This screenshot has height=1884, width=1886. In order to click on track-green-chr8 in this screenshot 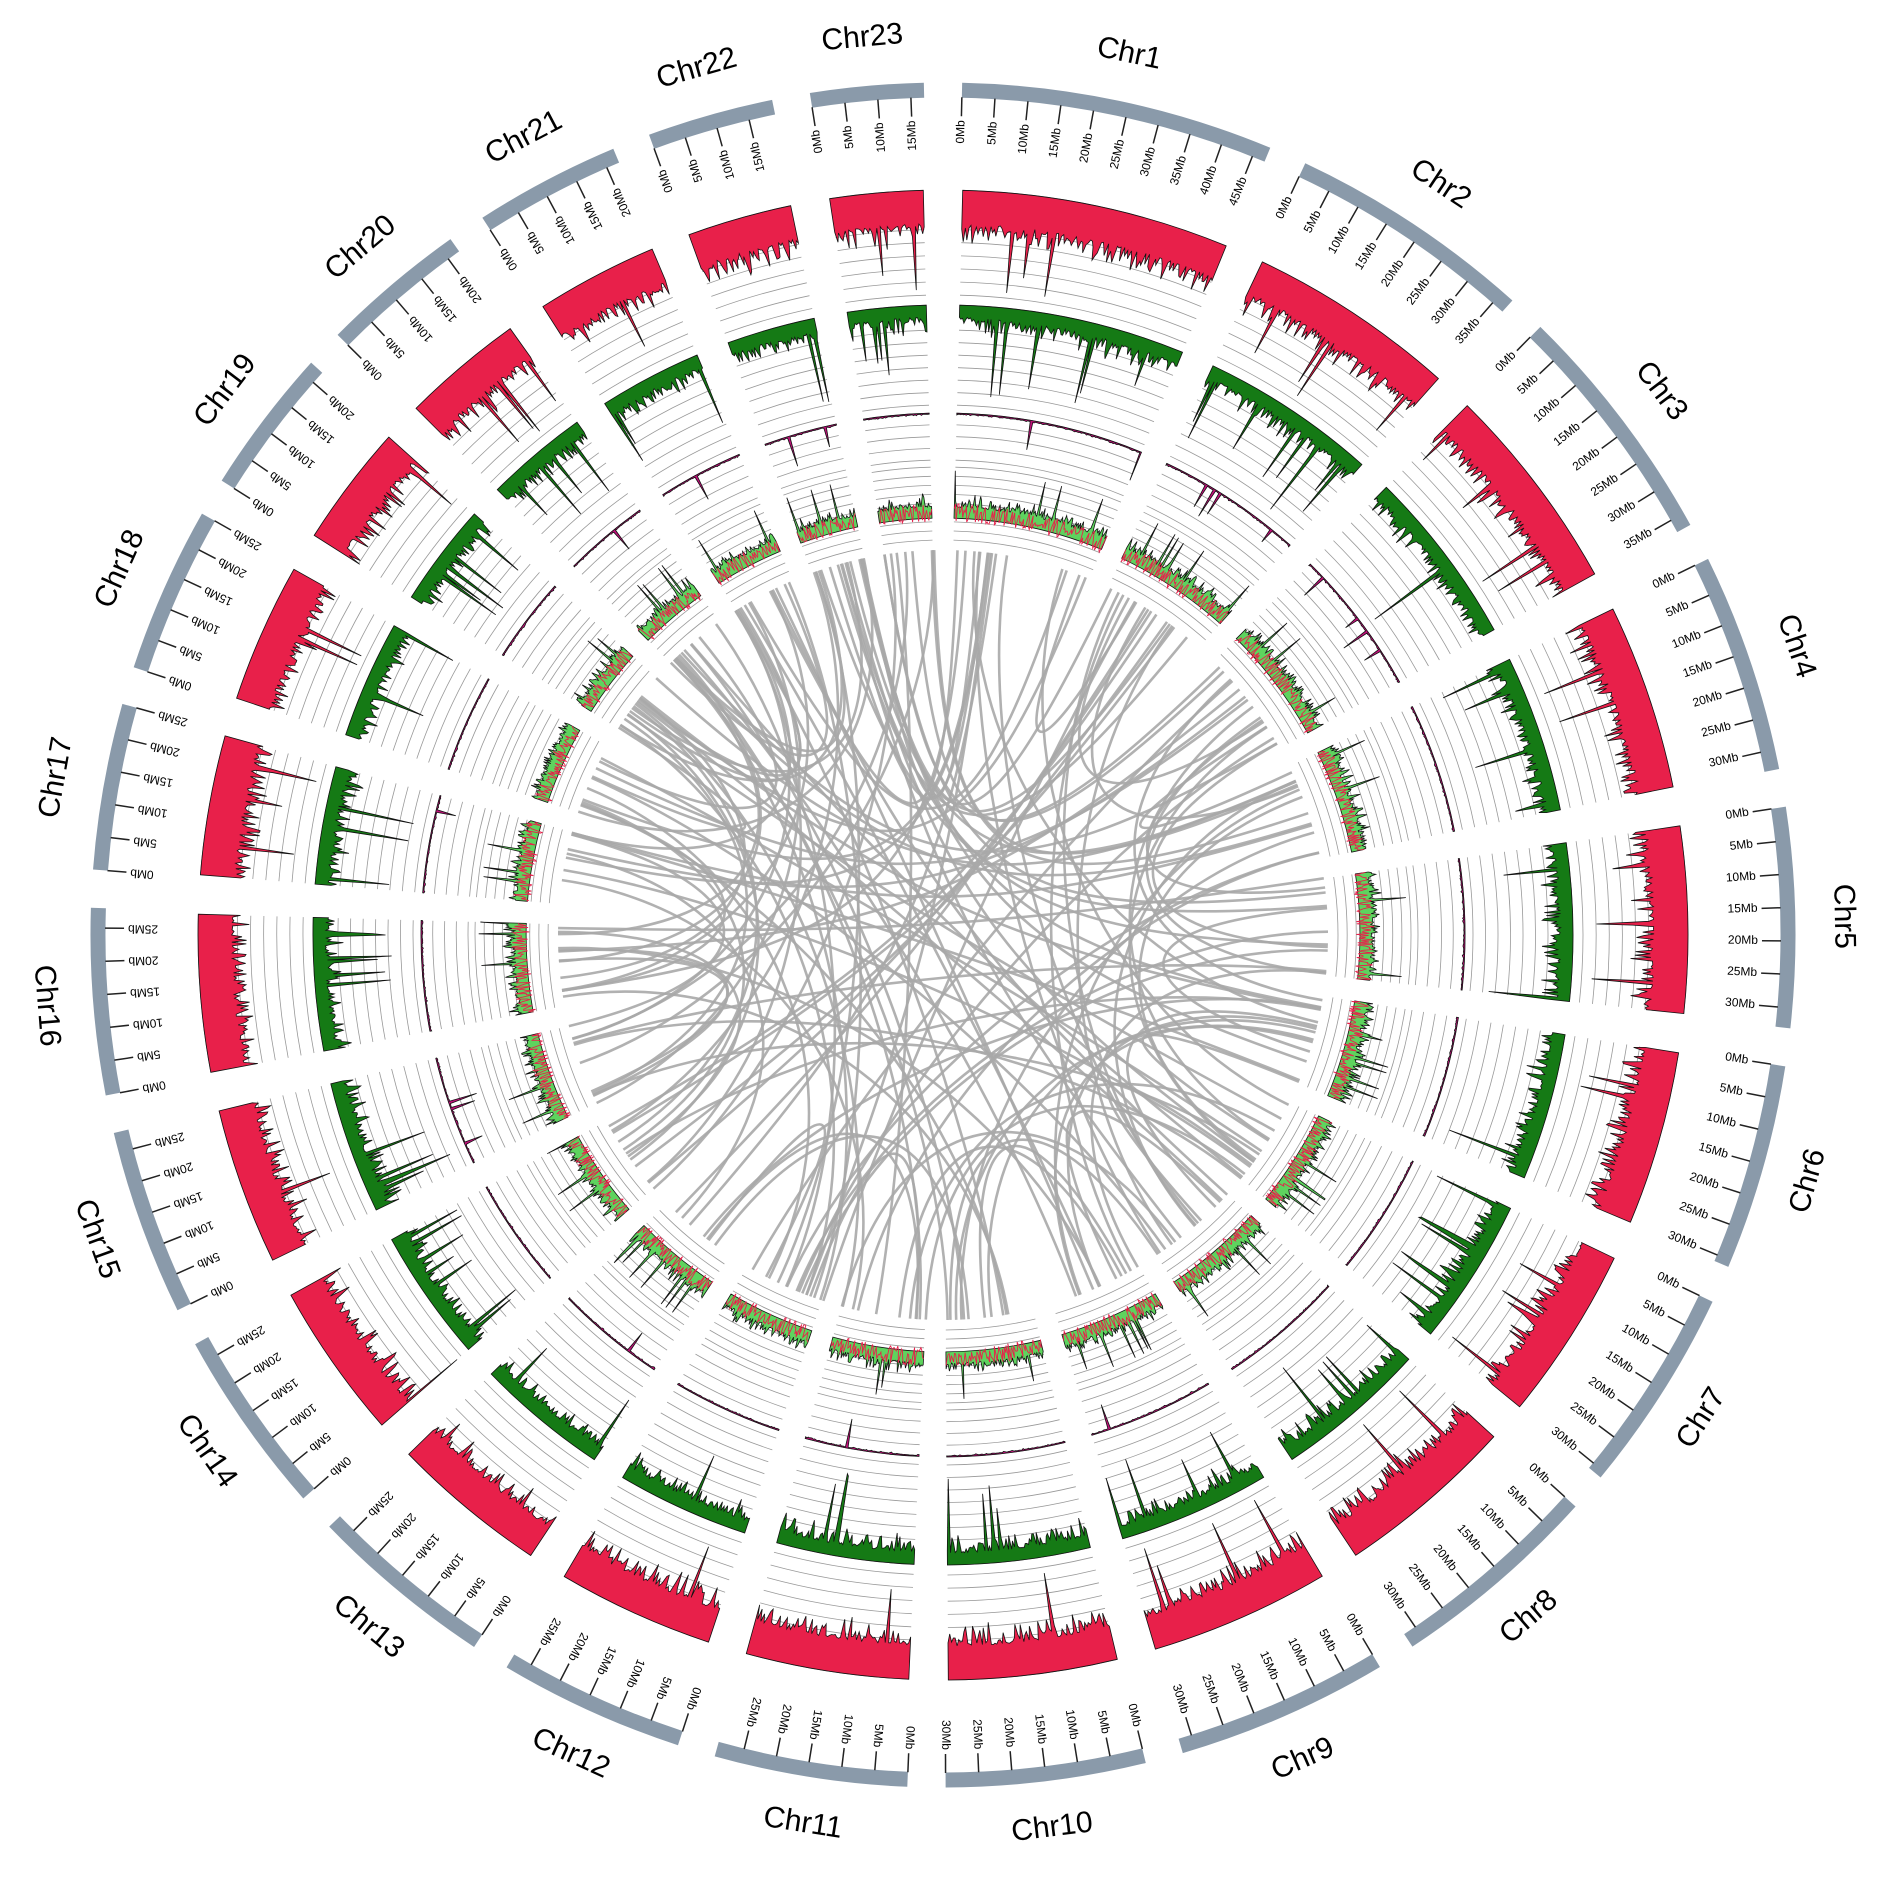, I will do `click(1323, 1376)`.